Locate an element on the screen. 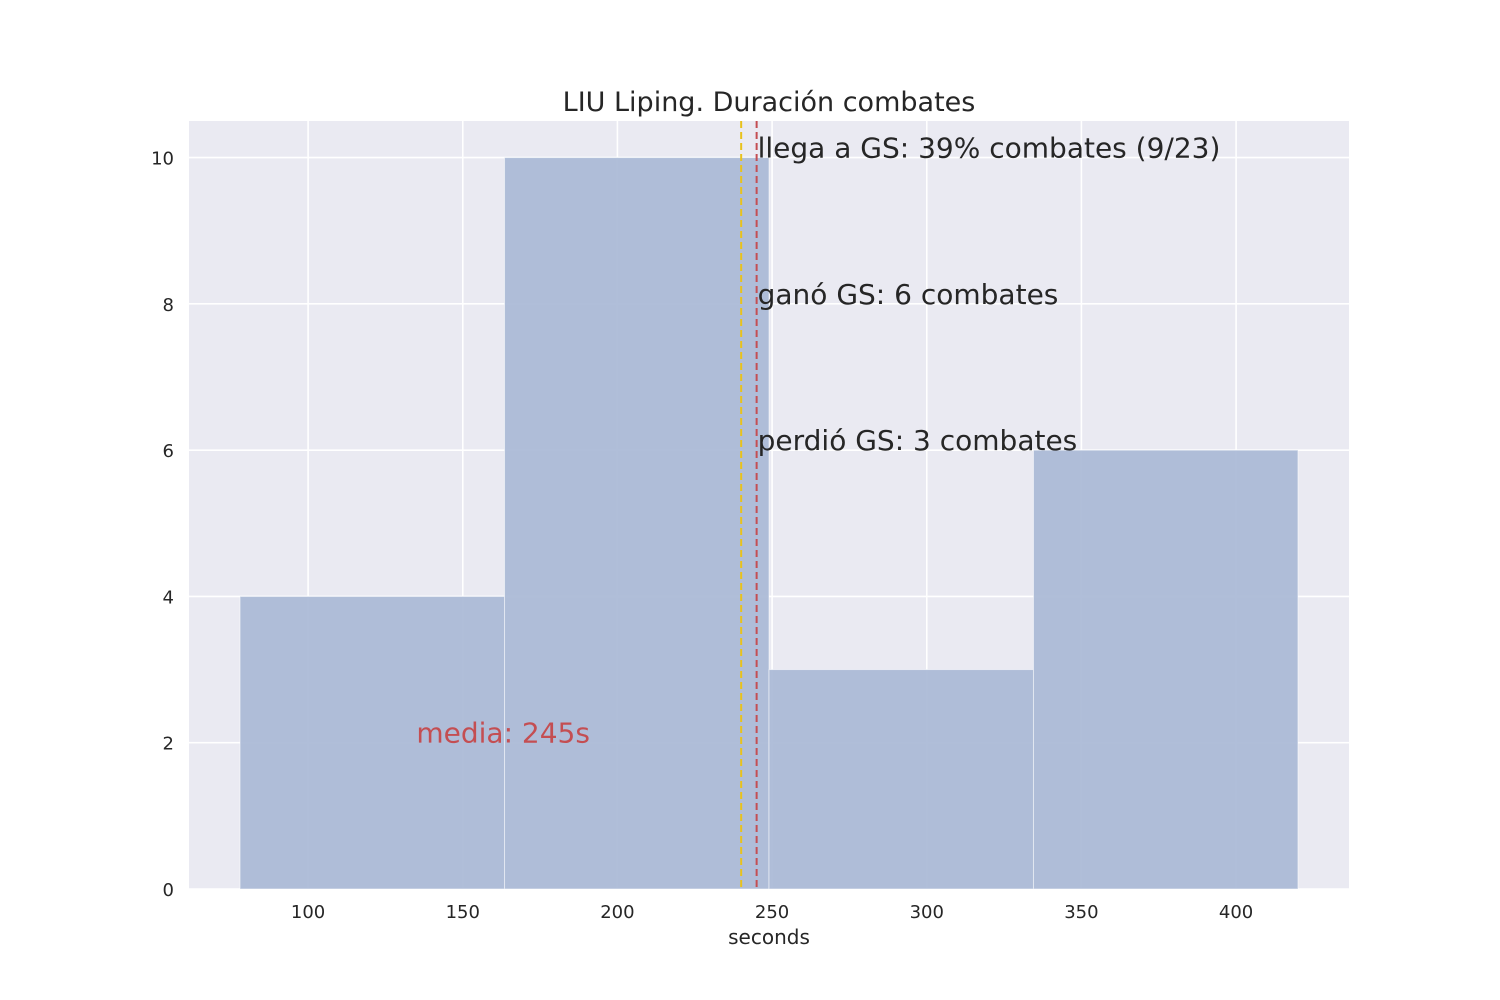 This screenshot has height=1000, width=1500. y-tick-label: 6 is located at coordinates (168, 451).